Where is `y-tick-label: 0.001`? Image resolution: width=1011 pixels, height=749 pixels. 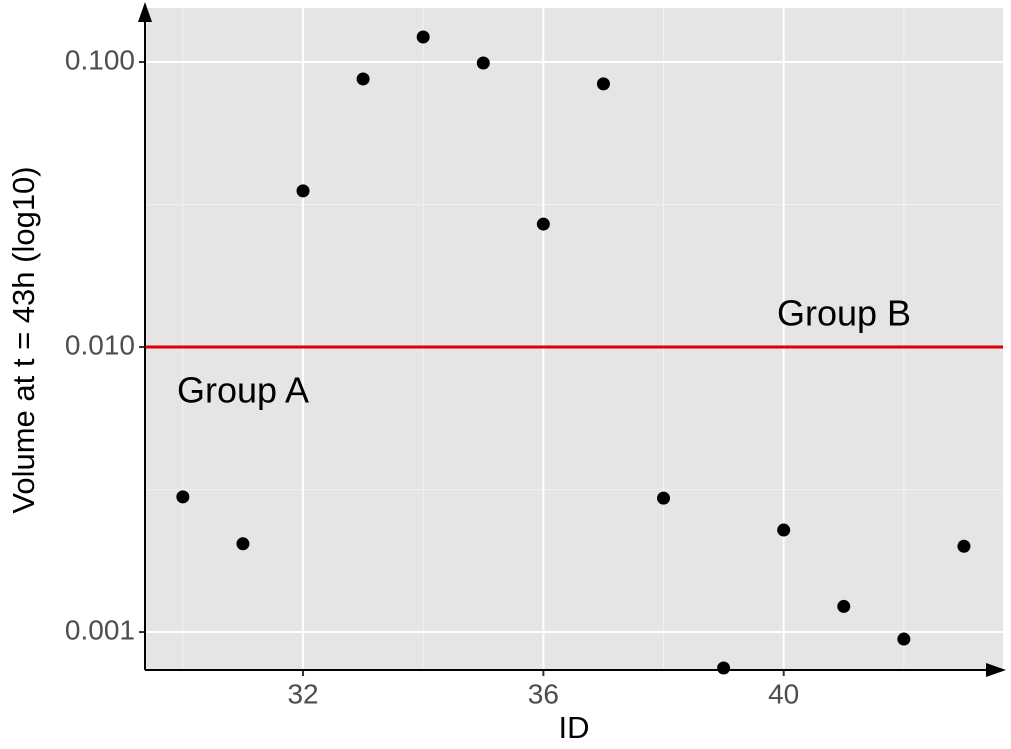 y-tick-label: 0.001 is located at coordinates (100, 629).